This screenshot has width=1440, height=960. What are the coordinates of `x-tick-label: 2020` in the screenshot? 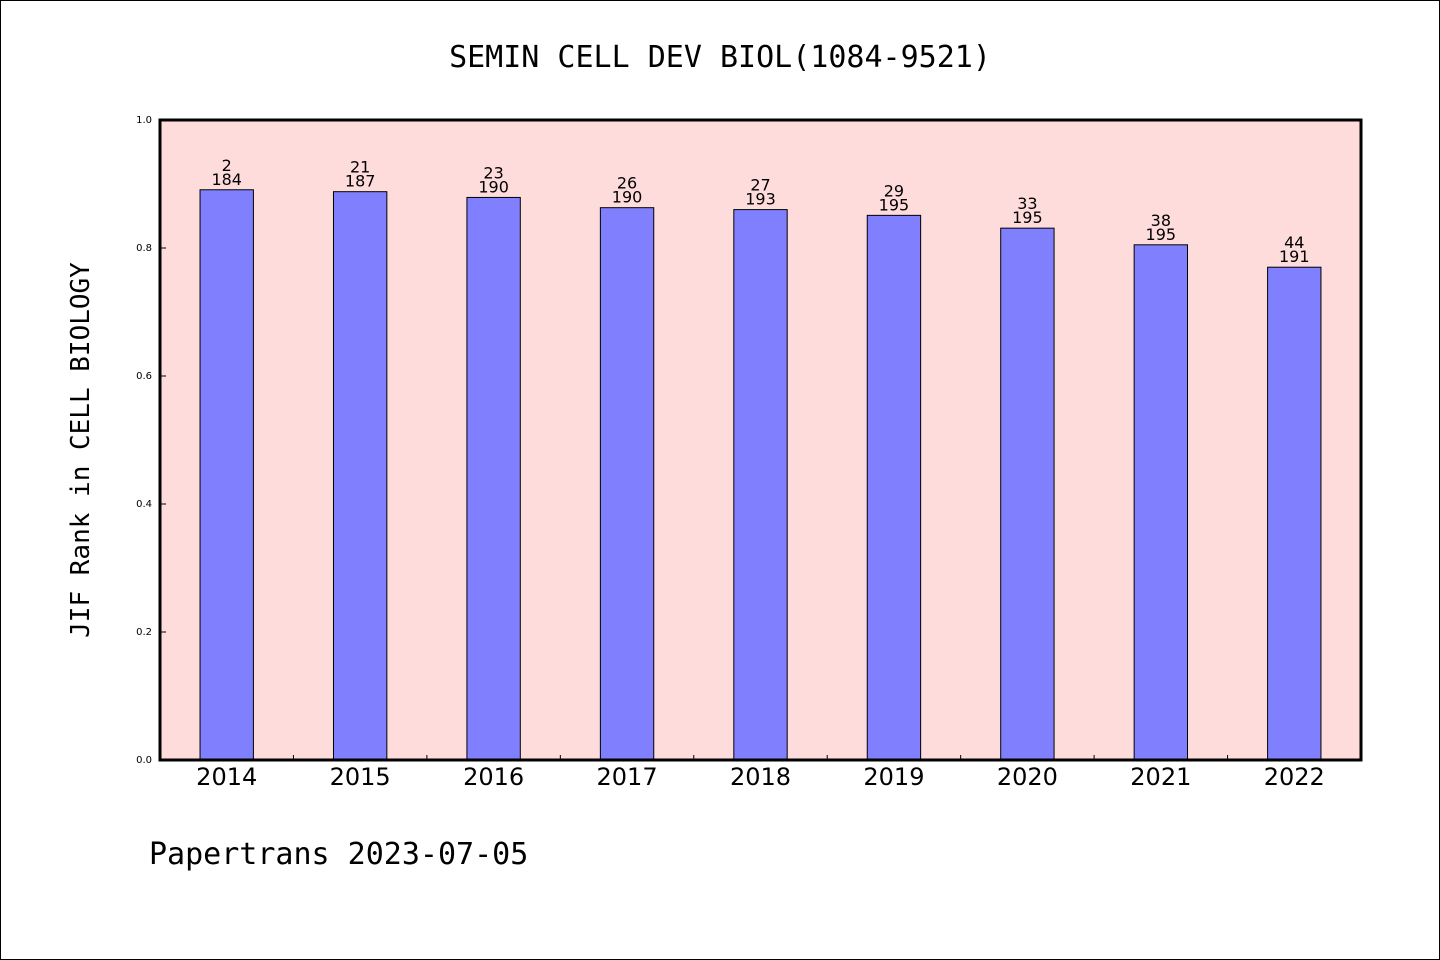 It's located at (1027, 777).